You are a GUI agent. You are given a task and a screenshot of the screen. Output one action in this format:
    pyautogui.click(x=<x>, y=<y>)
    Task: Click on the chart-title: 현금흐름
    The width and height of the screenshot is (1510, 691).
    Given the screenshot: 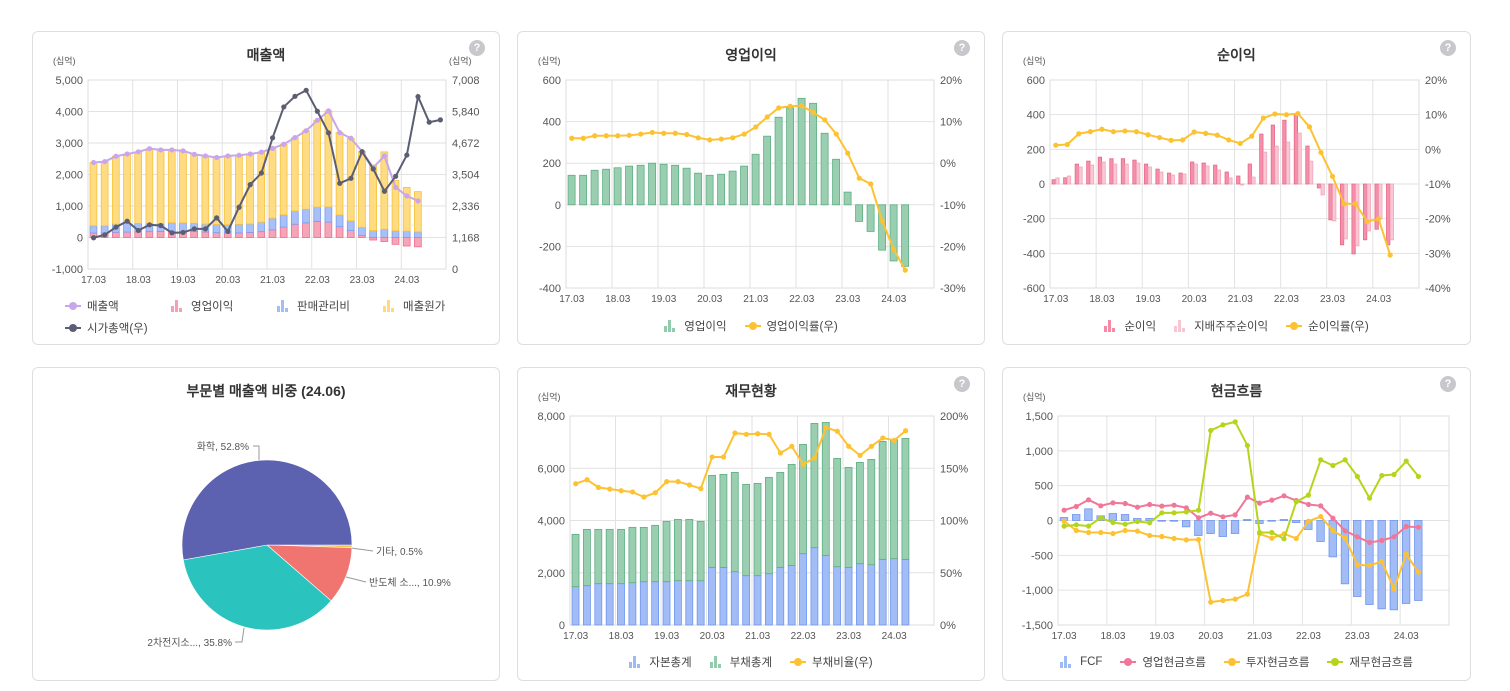 What is the action you would take?
    pyautogui.click(x=1236, y=391)
    